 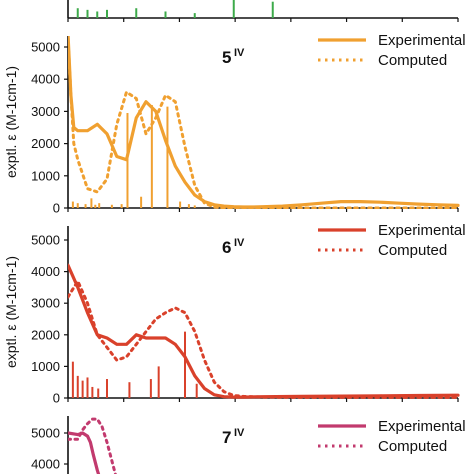 What do you see at coordinates (84, 452) in the screenshot?
I see `experimental-series-line` at bounding box center [84, 452].